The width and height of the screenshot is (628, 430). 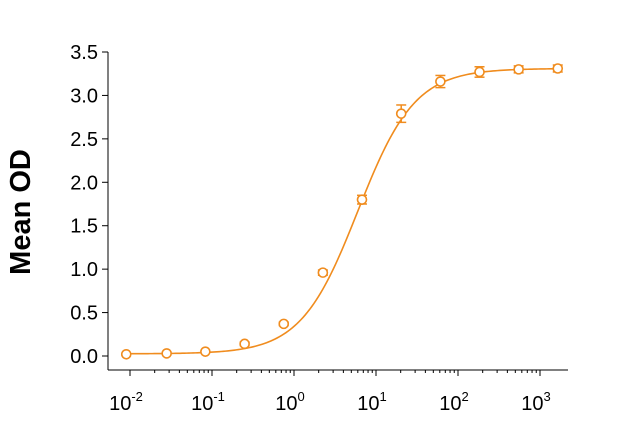 I want to click on y-tick-label: 2.0, so click(x=84, y=183).